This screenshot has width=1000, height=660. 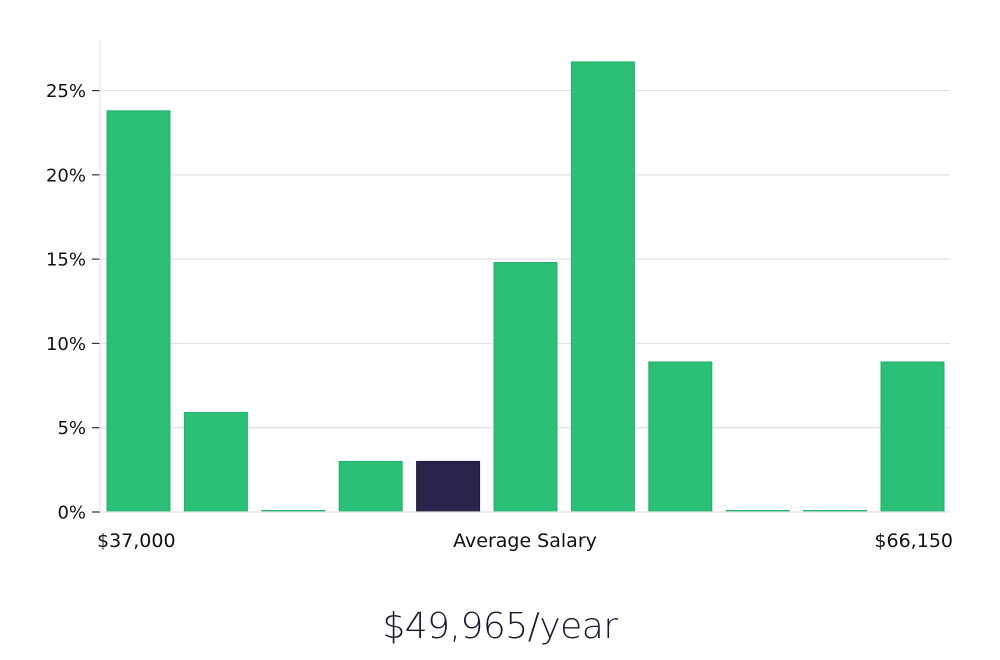 What do you see at coordinates (913, 541) in the screenshot?
I see `x-max-label: $66,150` at bounding box center [913, 541].